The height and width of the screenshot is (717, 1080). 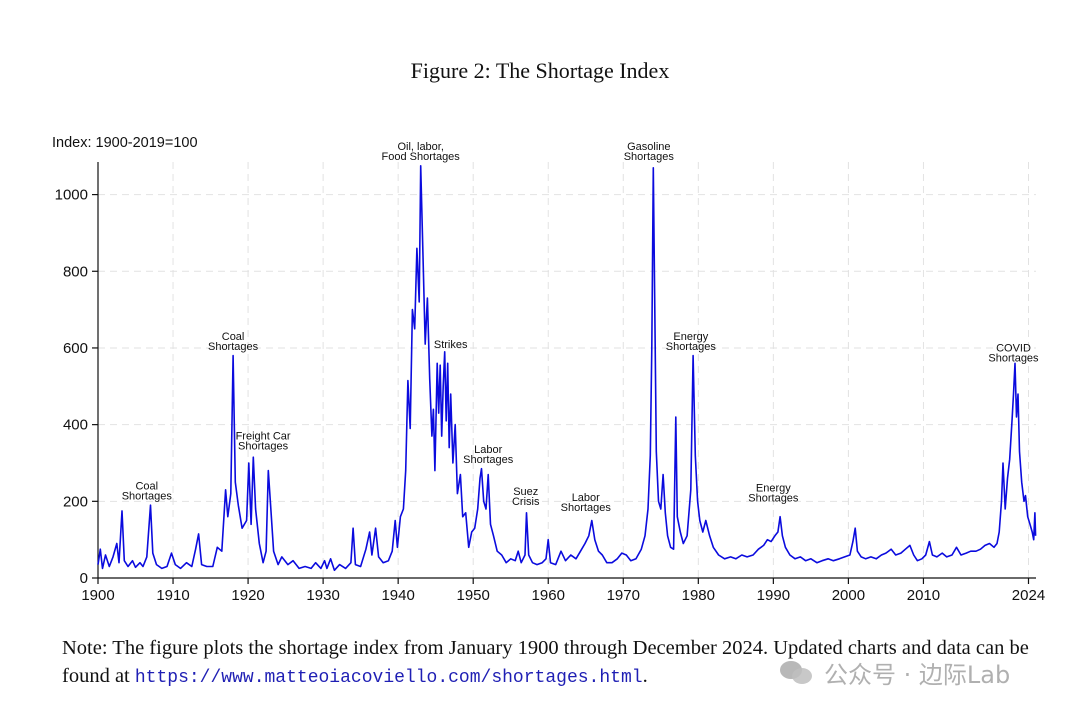 I want to click on annotation-label: Food Shortages, so click(x=421, y=157).